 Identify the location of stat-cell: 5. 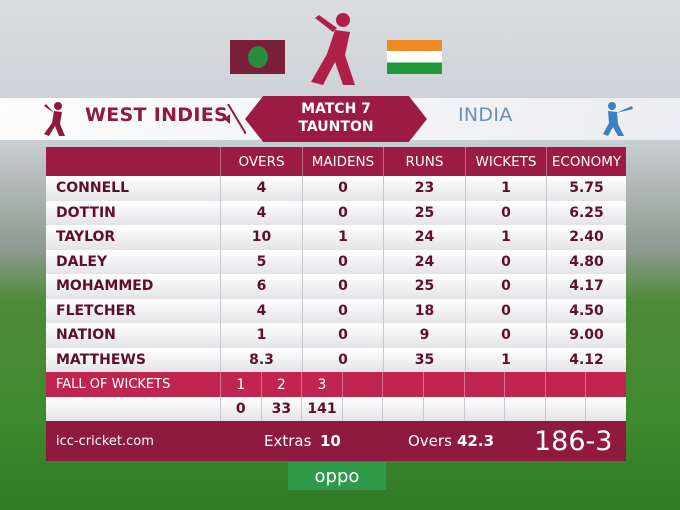
(261, 261).